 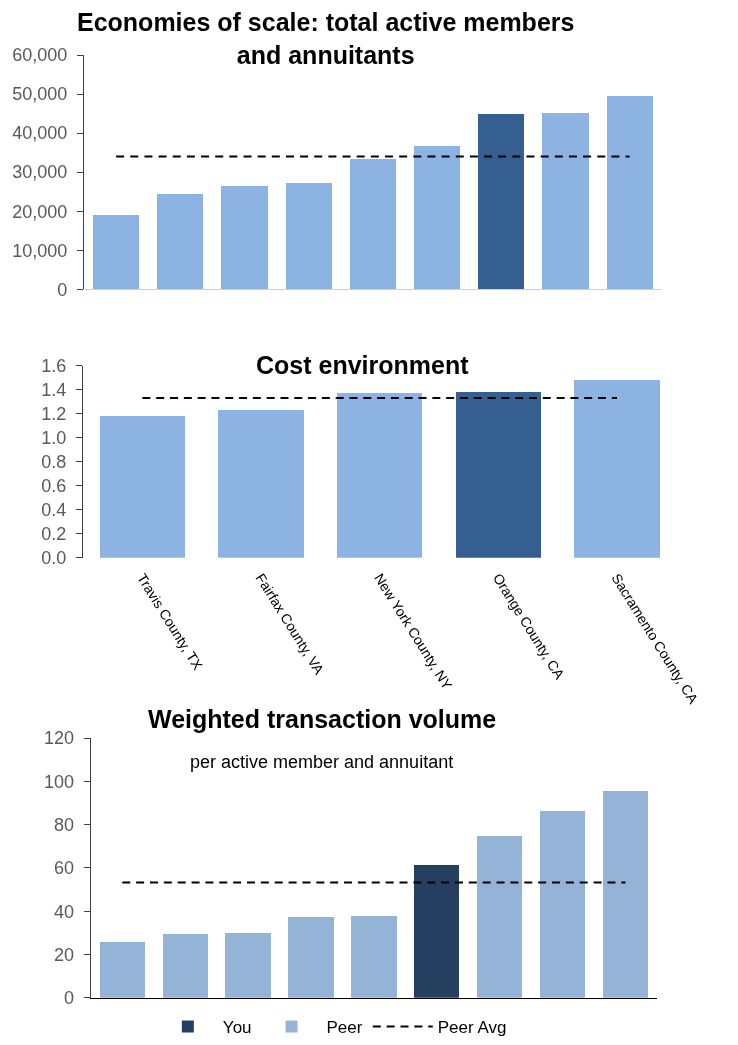 I want to click on y-tick-label: 60,000, so click(x=40, y=55).